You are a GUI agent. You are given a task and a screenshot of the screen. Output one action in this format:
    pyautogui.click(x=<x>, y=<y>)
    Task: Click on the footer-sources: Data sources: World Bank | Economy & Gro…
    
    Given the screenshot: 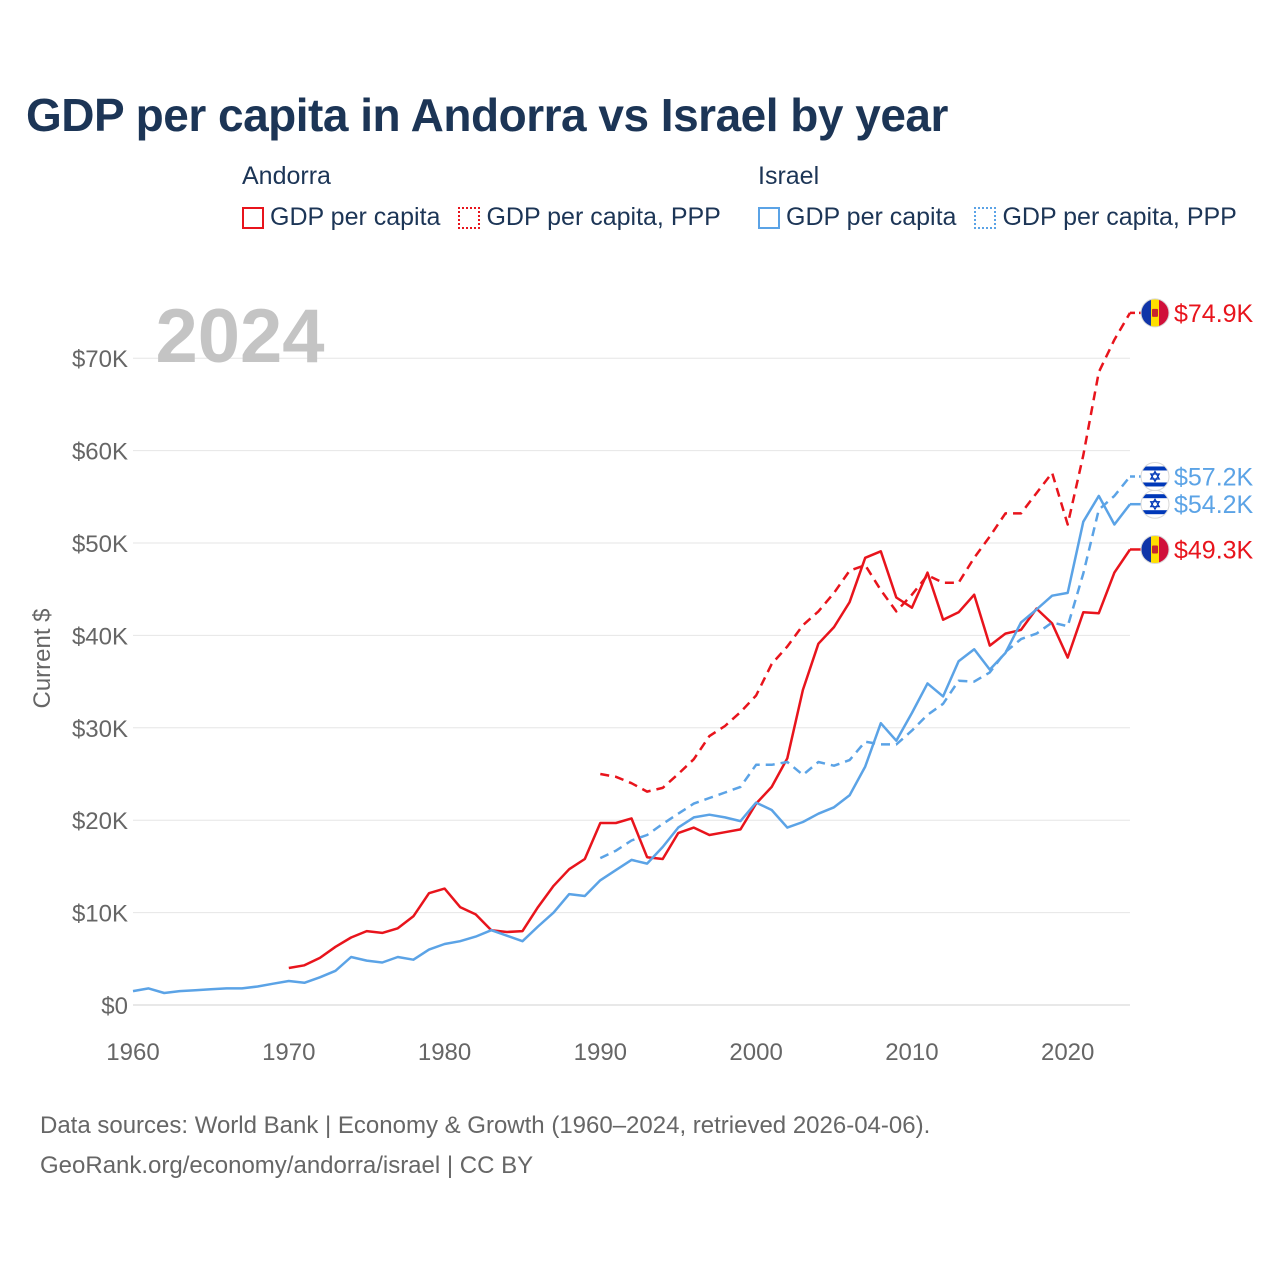 What is the action you would take?
    pyautogui.click(x=485, y=1125)
    